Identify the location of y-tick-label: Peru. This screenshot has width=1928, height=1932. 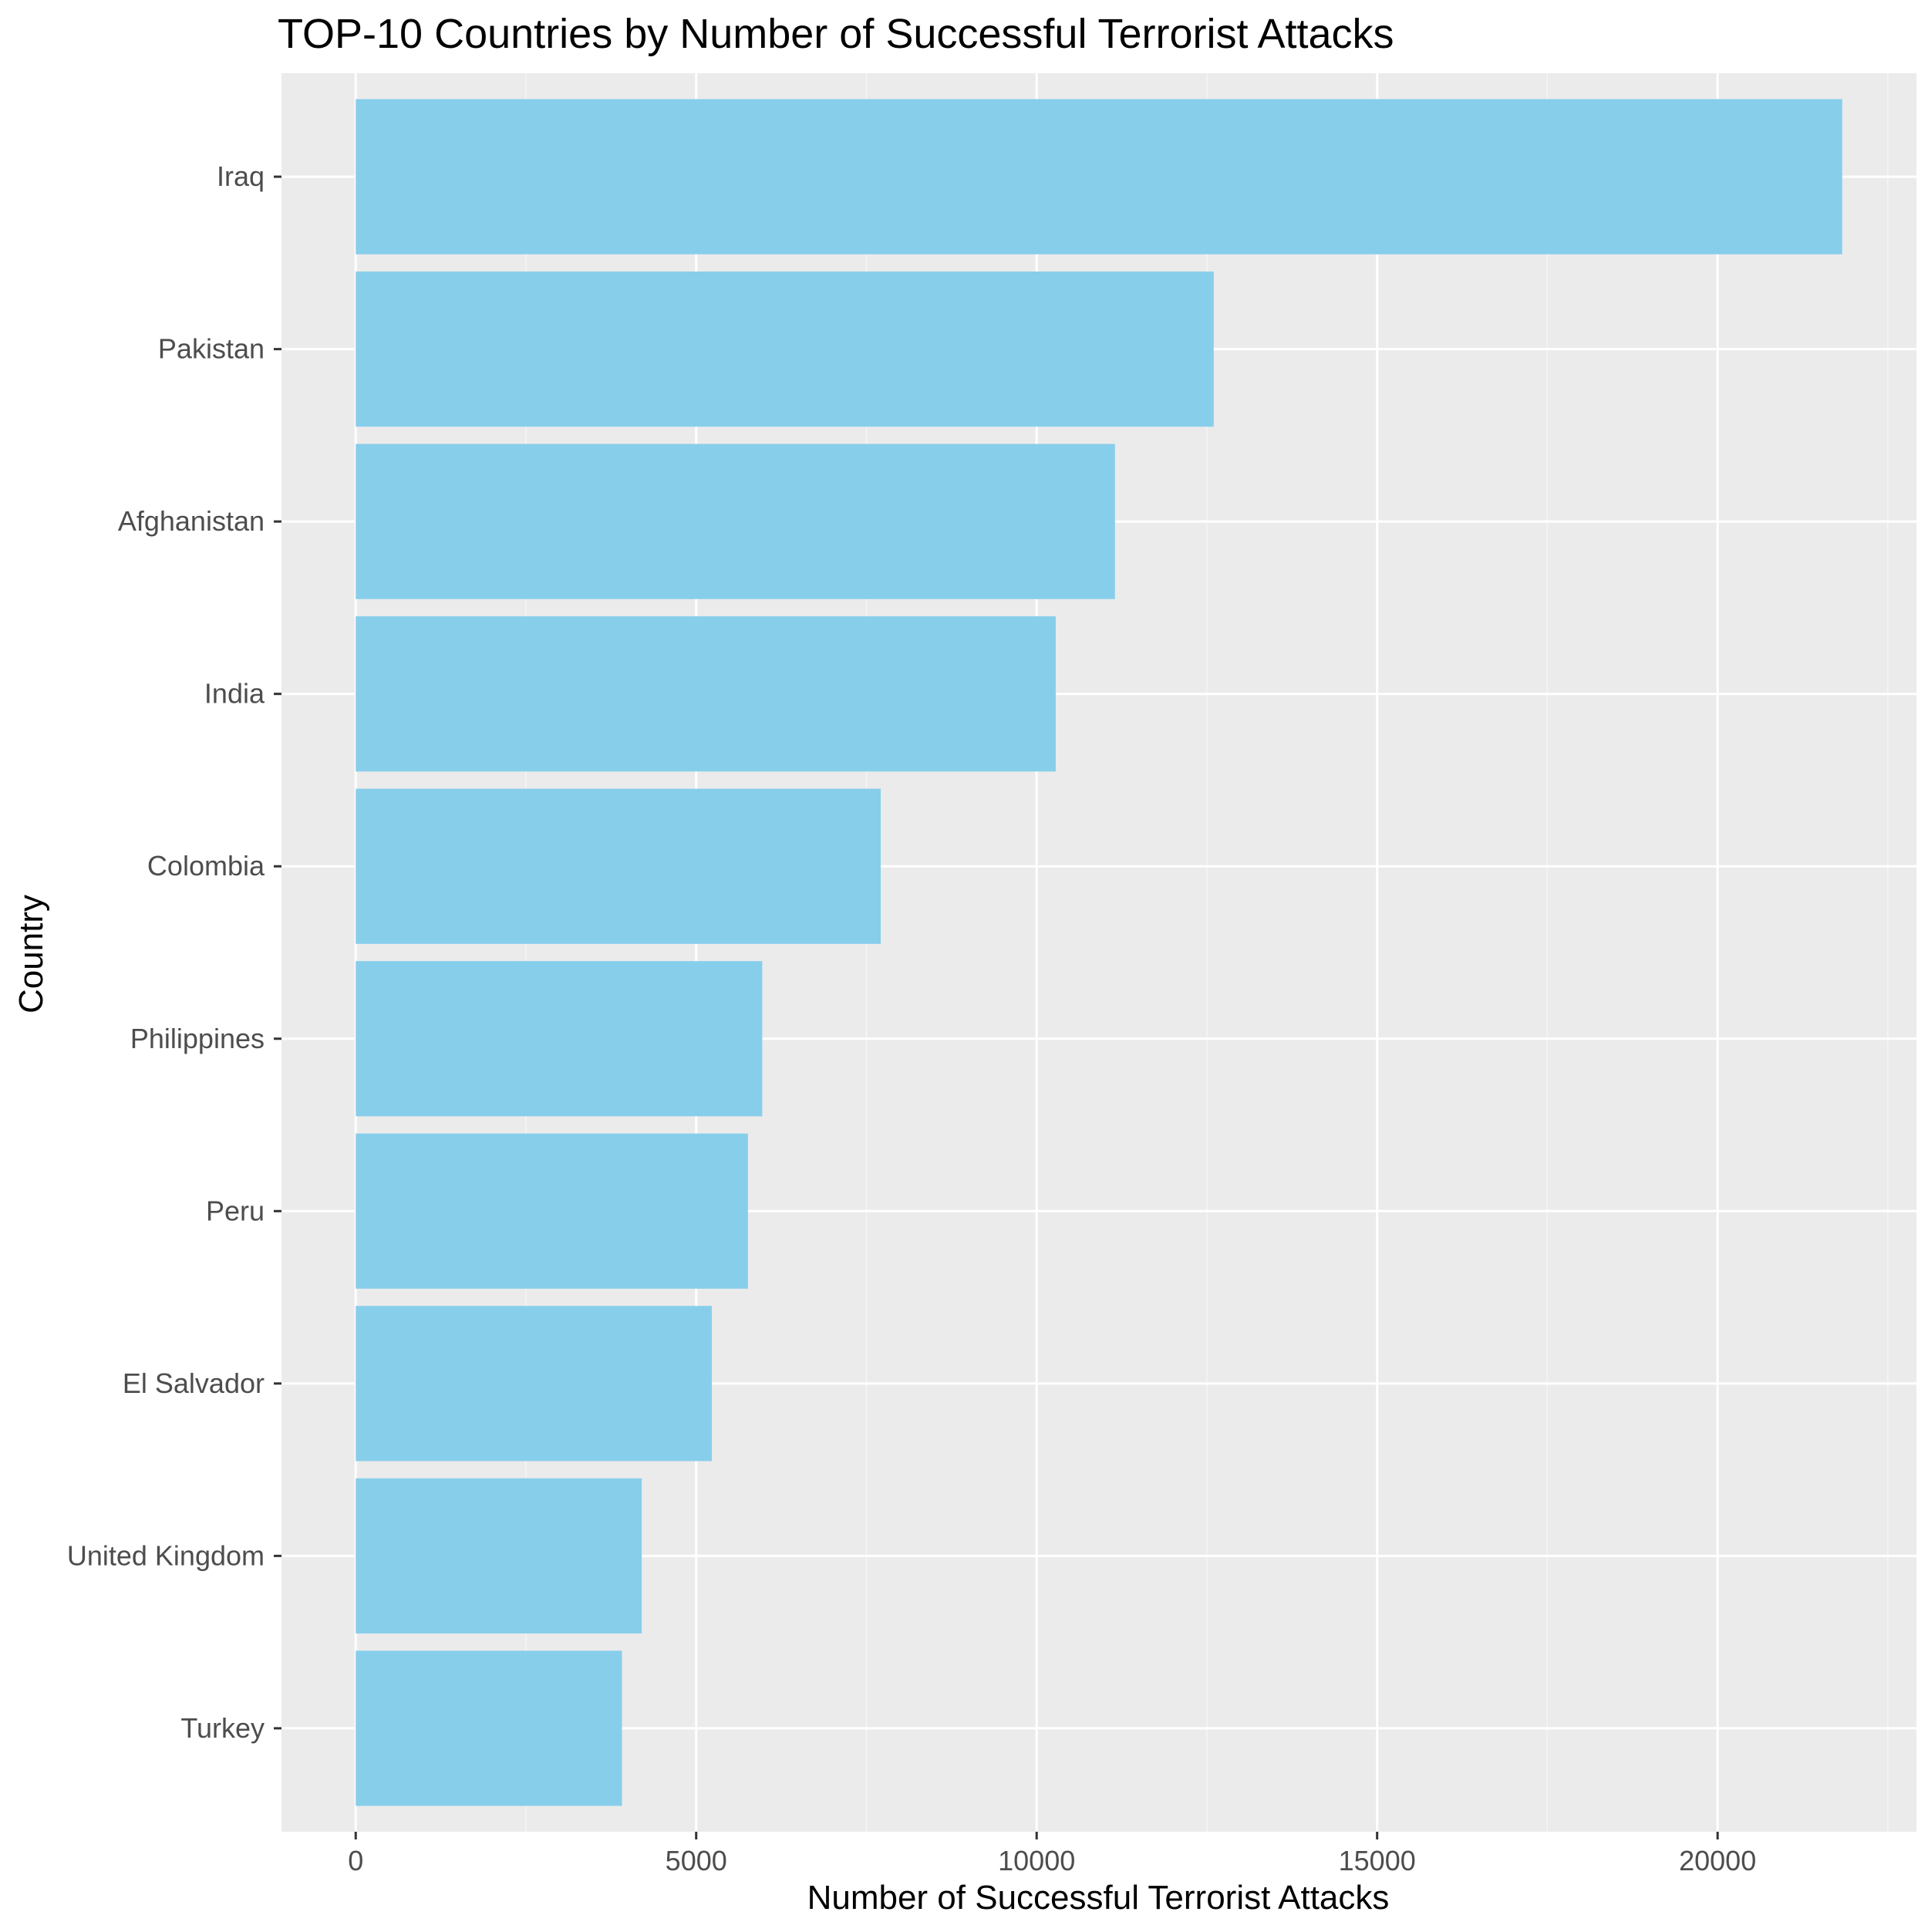
(235, 1210).